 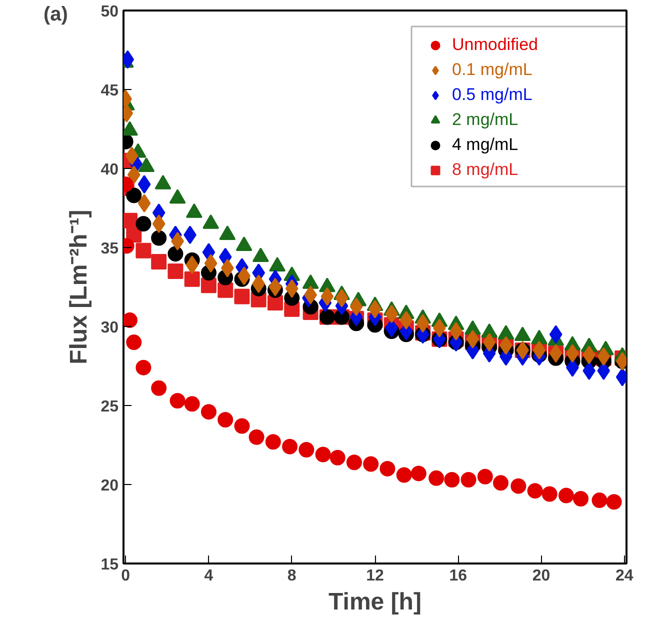 What do you see at coordinates (56, 15) in the screenshot?
I see `text: (a)` at bounding box center [56, 15].